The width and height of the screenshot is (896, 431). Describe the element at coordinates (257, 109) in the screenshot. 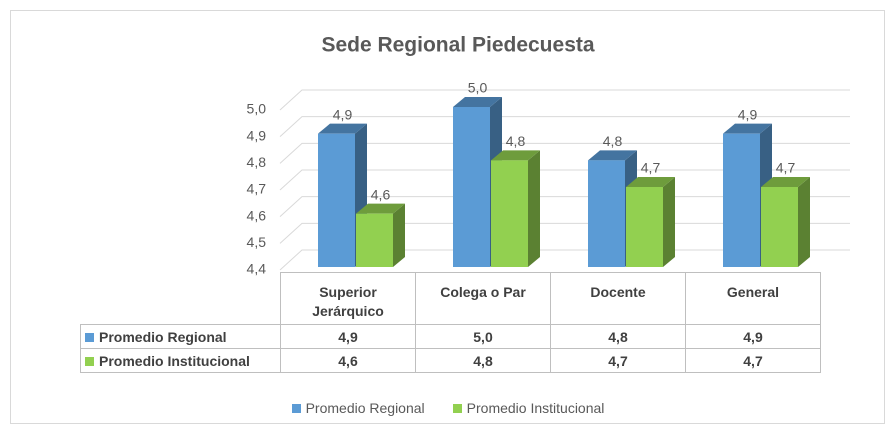

I see `y-tick-label: 5,0` at that location.